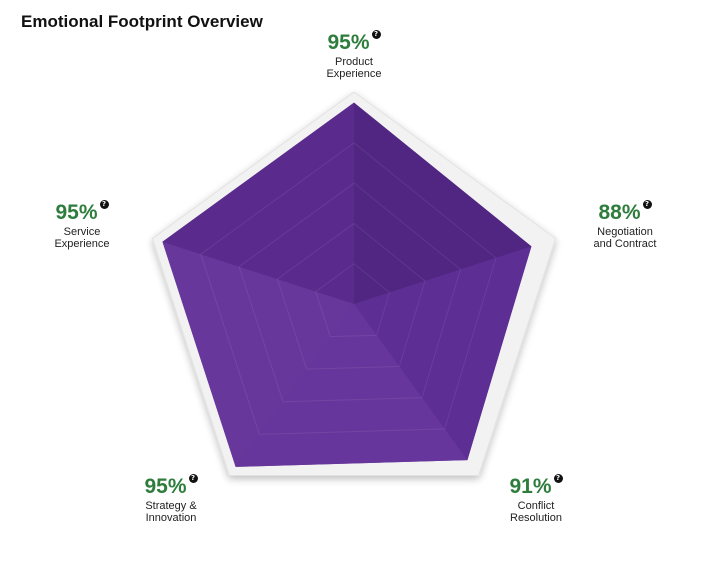 Image resolution: width=718 pixels, height=565 pixels. Describe the element at coordinates (619, 212) in the screenshot. I see `axis-value: 88%` at that location.